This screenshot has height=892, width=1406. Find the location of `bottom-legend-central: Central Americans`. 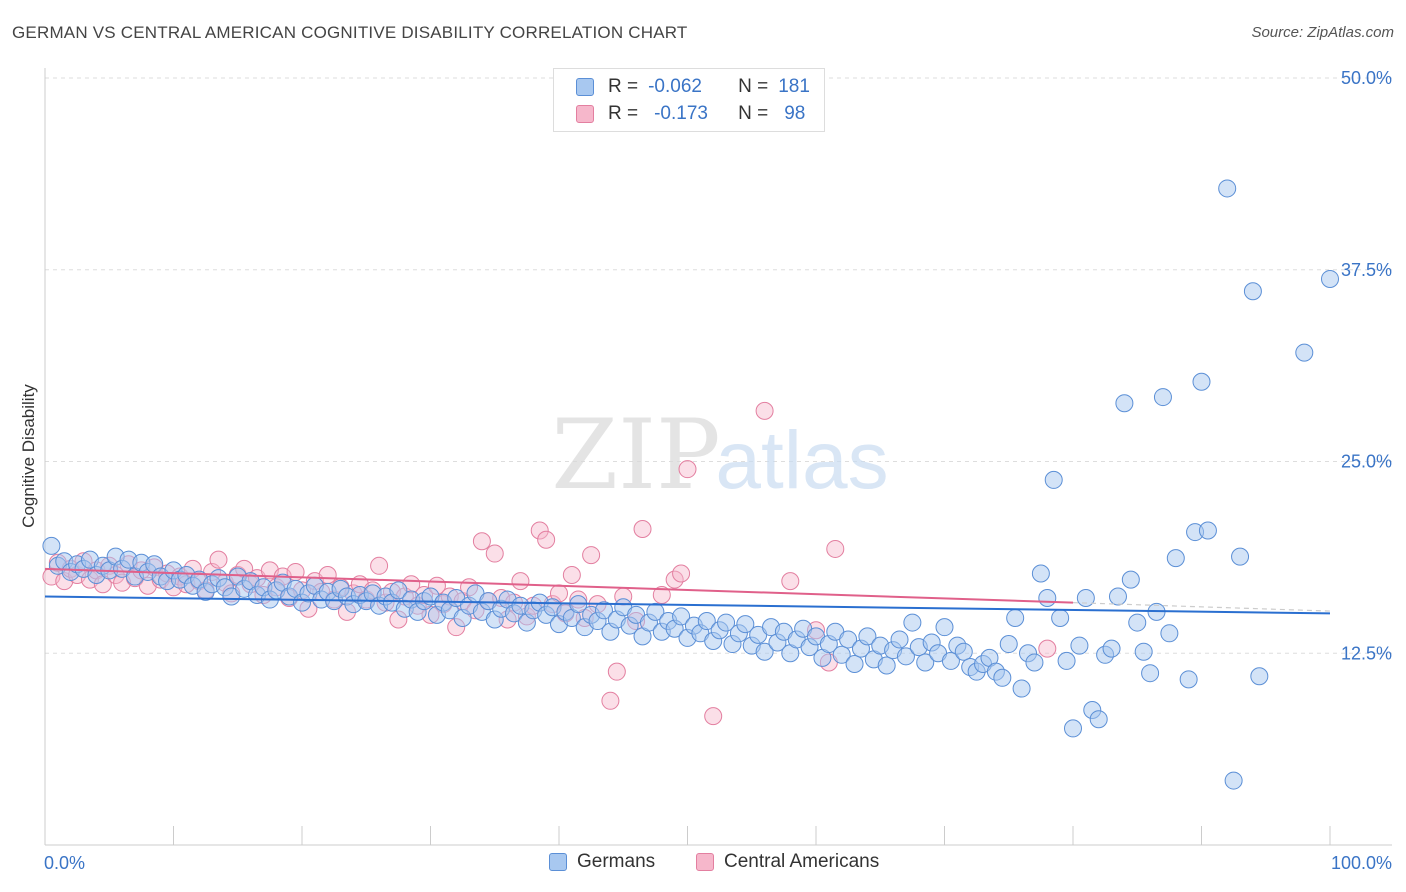

bottom-legend-central: Central Americans is located at coordinates (787, 862).